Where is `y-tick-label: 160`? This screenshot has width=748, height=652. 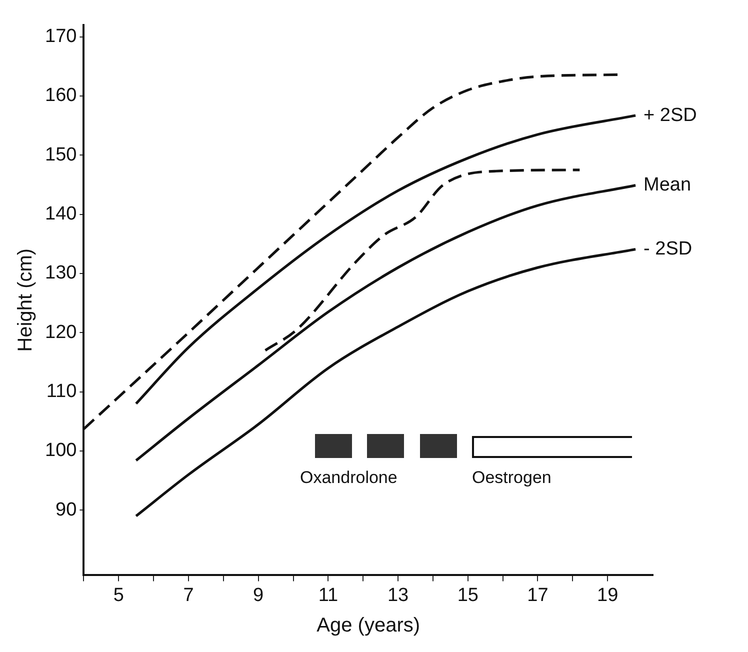
y-tick-label: 160 is located at coordinates (61, 95).